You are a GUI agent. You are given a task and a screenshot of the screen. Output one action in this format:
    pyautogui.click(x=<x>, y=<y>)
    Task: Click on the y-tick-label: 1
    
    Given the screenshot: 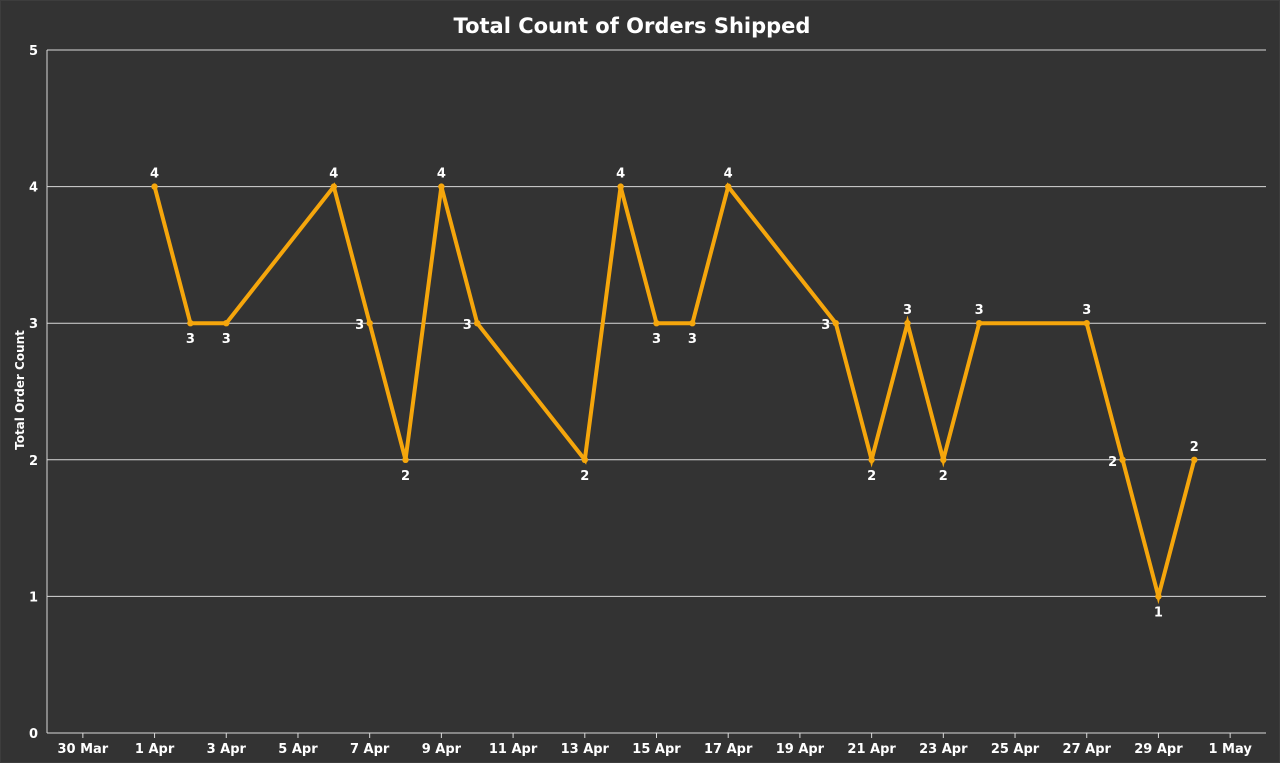 What is the action you would take?
    pyautogui.click(x=33, y=597)
    